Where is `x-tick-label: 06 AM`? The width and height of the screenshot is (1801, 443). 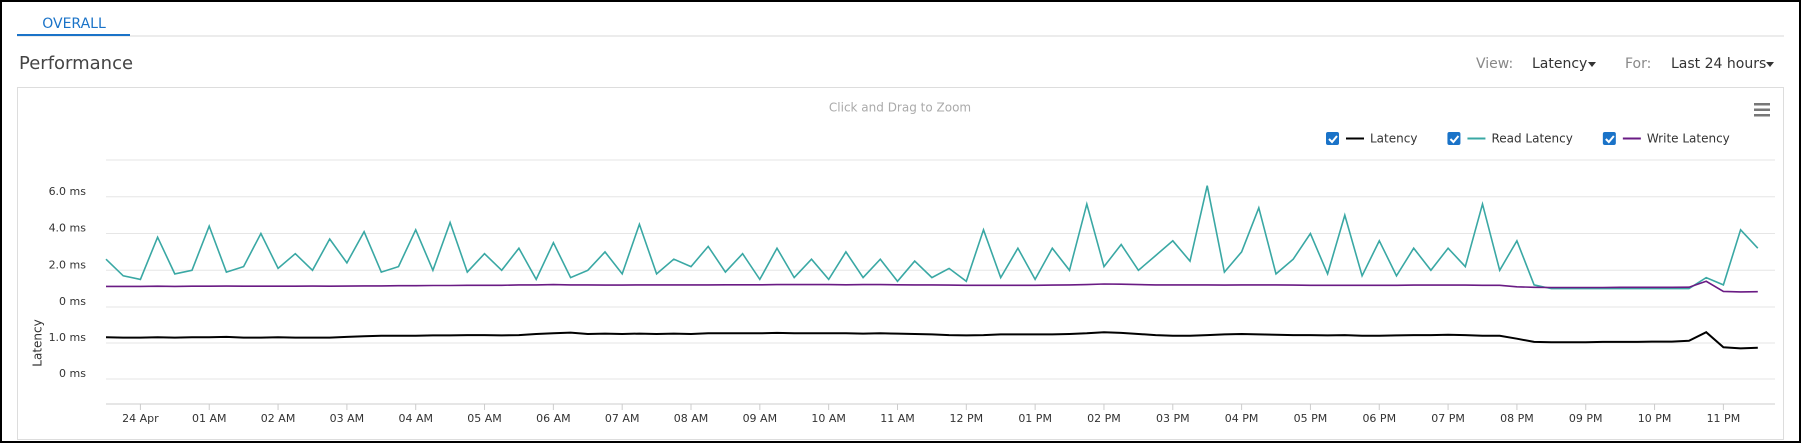 x-tick-label: 06 AM is located at coordinates (553, 418).